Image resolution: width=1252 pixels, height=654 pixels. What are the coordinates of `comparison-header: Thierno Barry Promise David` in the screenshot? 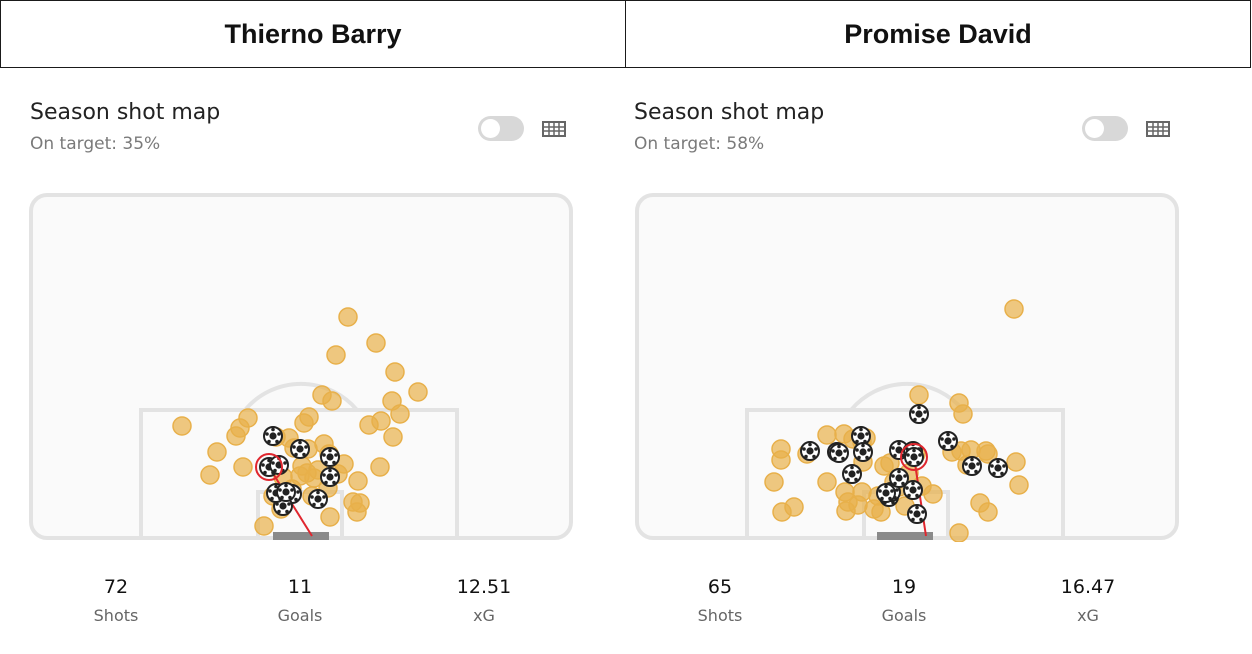 It's located at (625, 34).